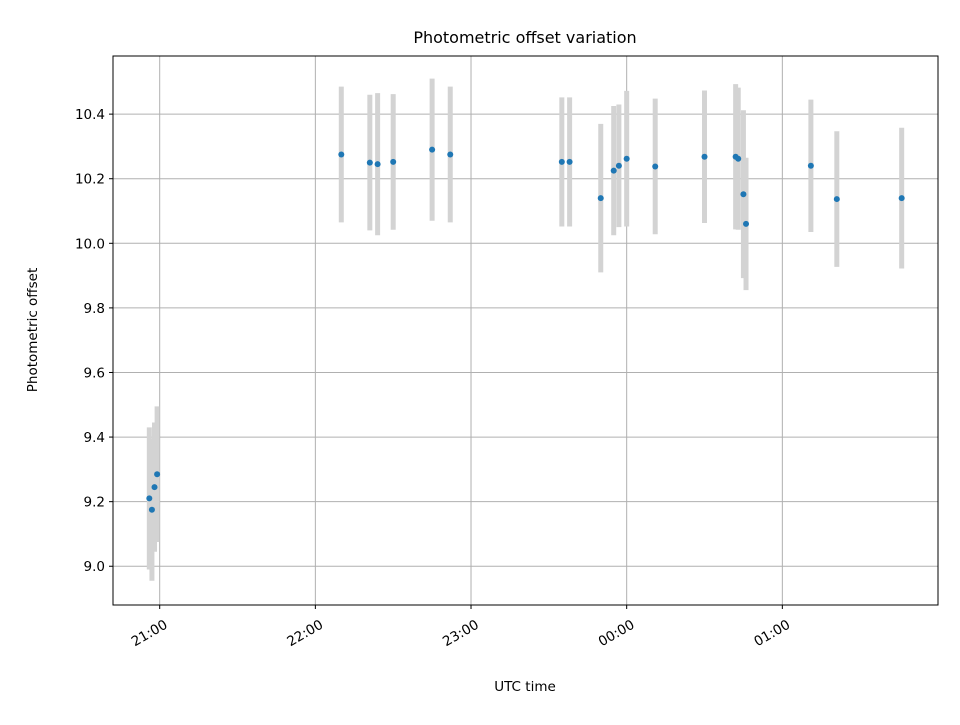 The width and height of the screenshot is (960, 725). What do you see at coordinates (33, 330) in the screenshot?
I see `y-axis-label: Photometric offset` at bounding box center [33, 330].